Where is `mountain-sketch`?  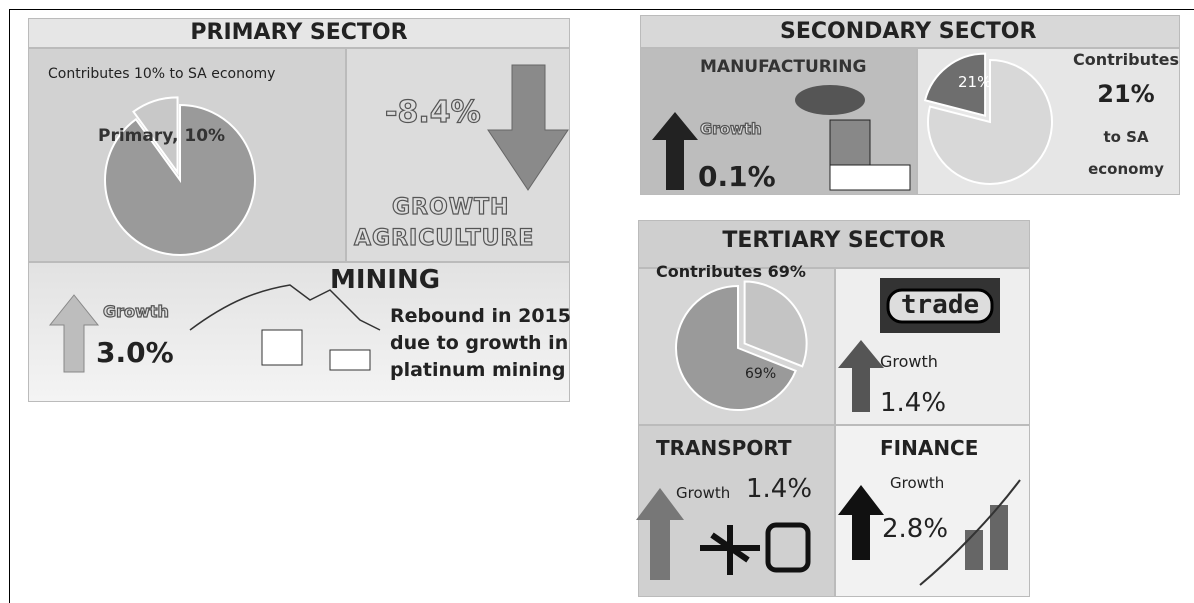
mountain-sketch is located at coordinates (285, 307).